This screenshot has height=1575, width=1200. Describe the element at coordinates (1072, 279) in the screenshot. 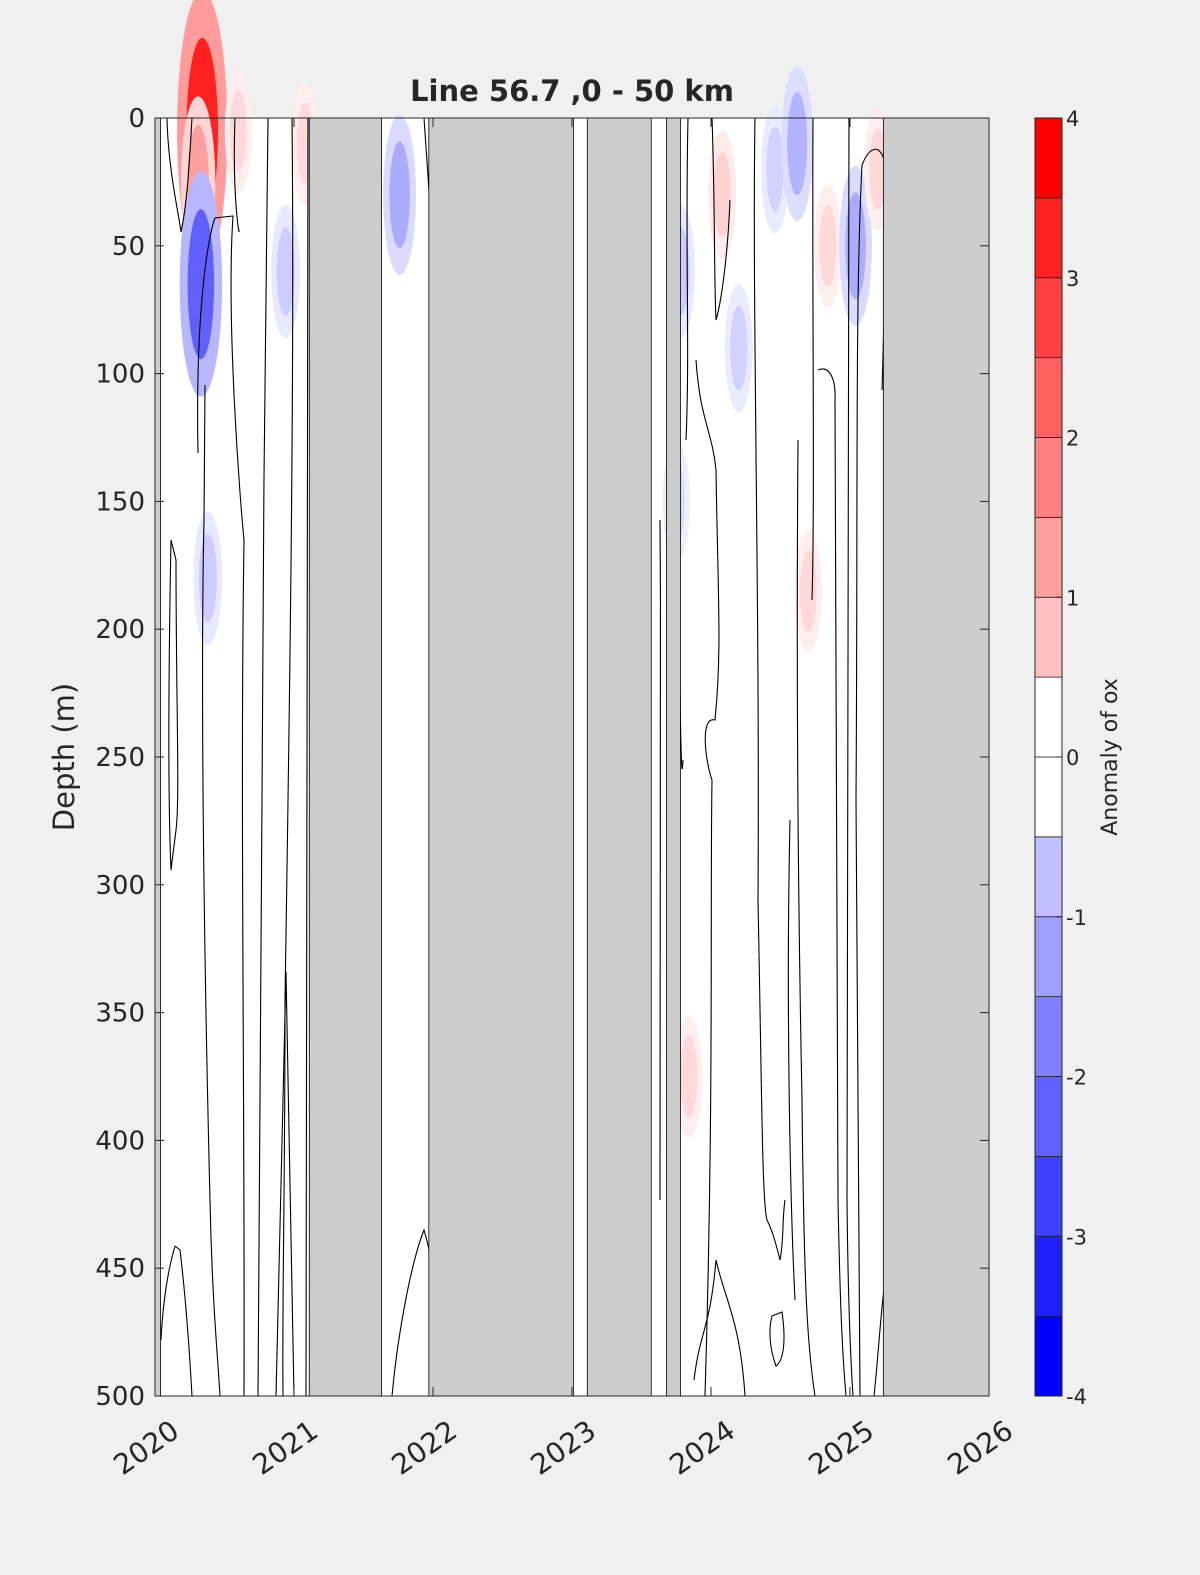

I see `colorbar-tick-label: 3` at that location.